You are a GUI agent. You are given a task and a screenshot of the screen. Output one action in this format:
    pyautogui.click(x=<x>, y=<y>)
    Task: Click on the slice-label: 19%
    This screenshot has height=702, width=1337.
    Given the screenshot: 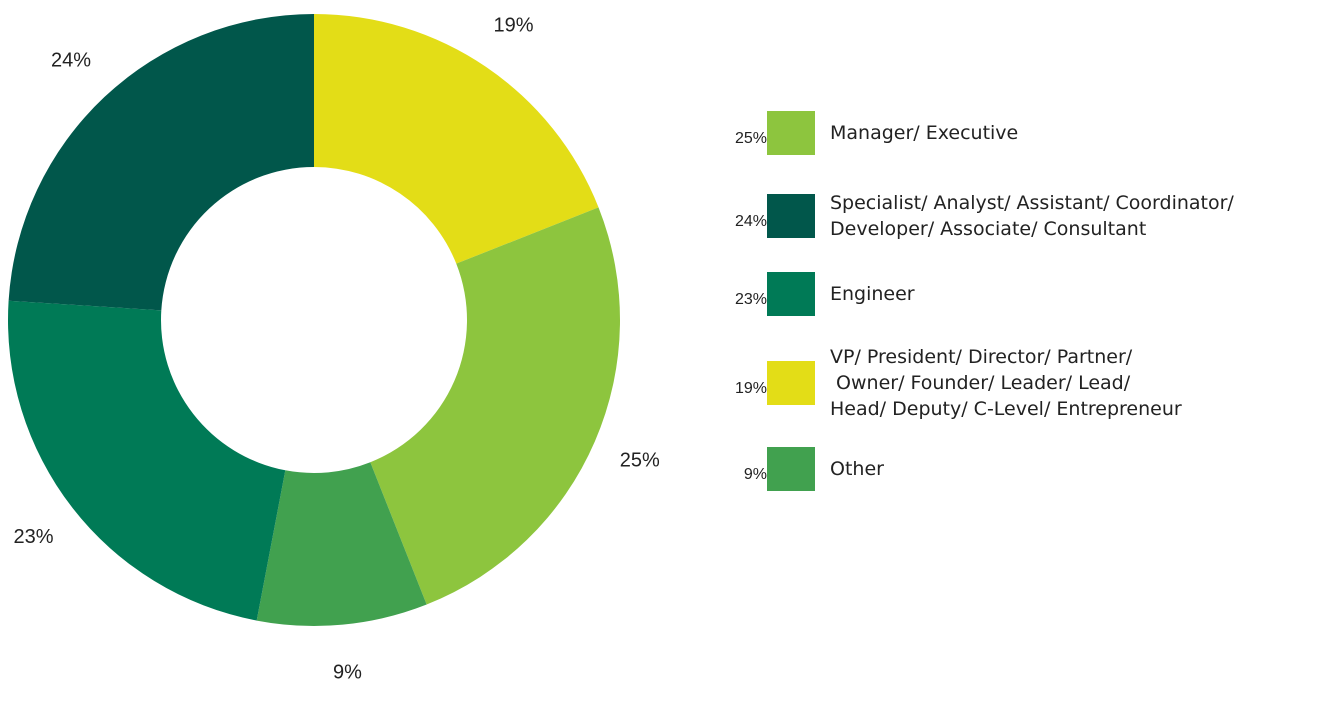 What is the action you would take?
    pyautogui.click(x=514, y=26)
    